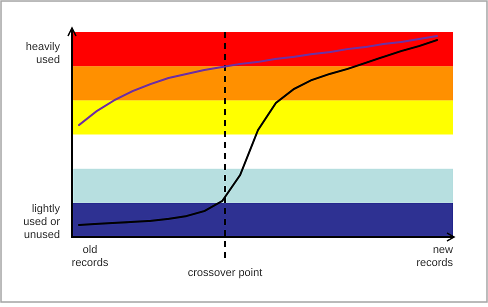 The image size is (488, 307). What do you see at coordinates (41, 222) in the screenshot?
I see `text: lightly used or unused` at bounding box center [41, 222].